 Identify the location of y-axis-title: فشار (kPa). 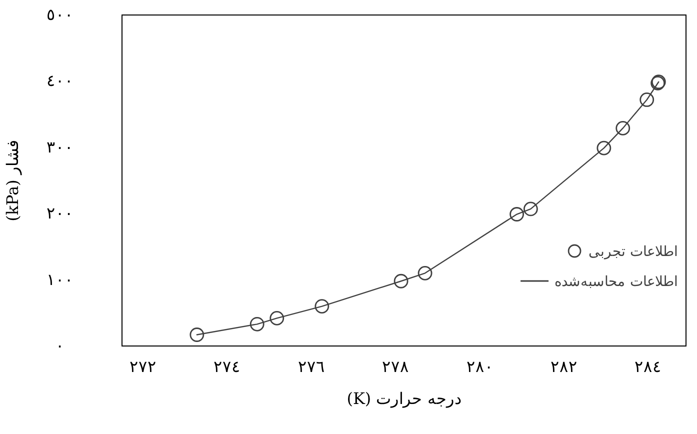
(12, 181).